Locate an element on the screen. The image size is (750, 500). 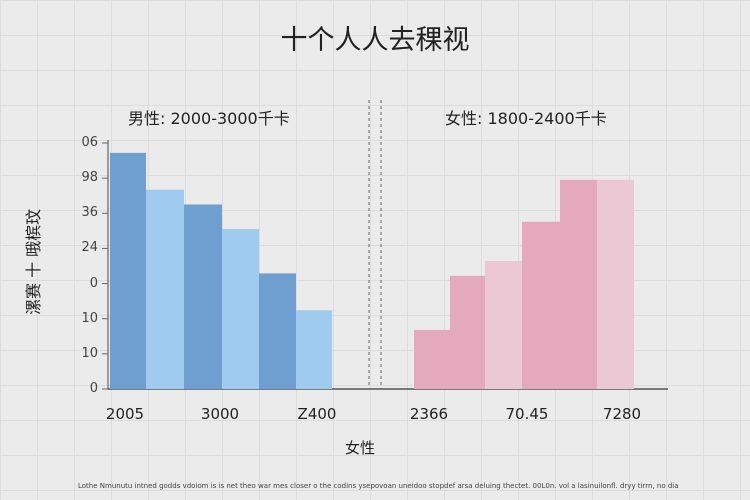
x-tick-label: 7280 is located at coordinates (622, 414).